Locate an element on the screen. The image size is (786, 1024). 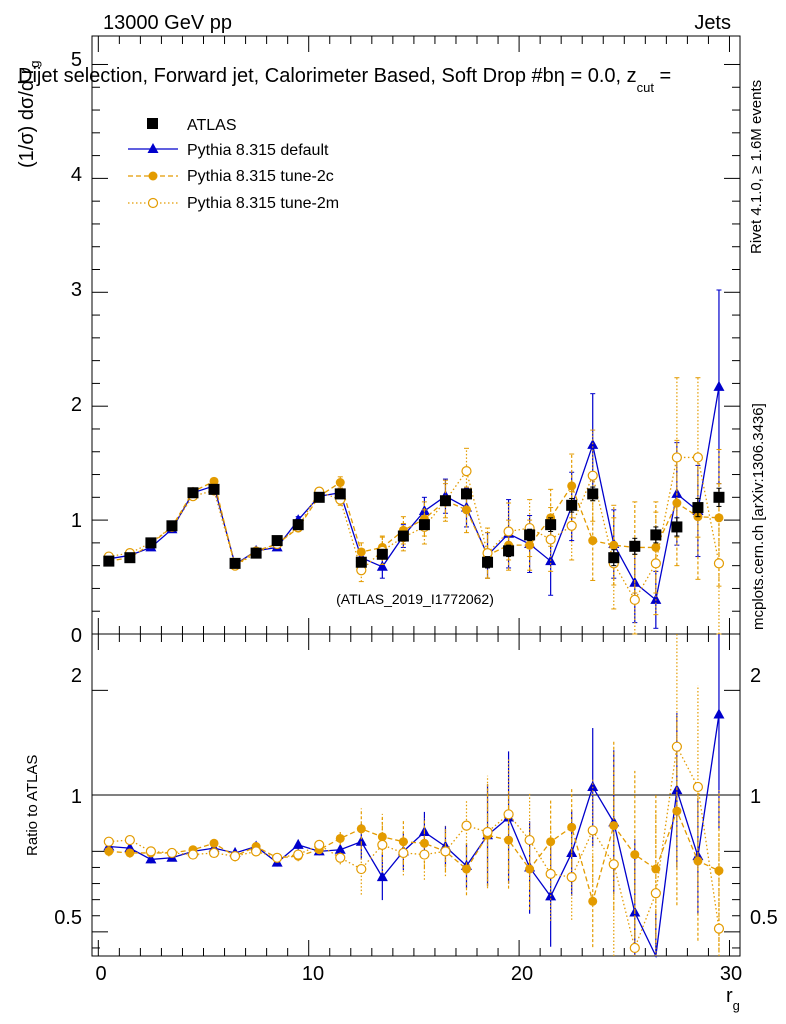
main-y-tick-label-2: 2 is located at coordinates (76, 405).